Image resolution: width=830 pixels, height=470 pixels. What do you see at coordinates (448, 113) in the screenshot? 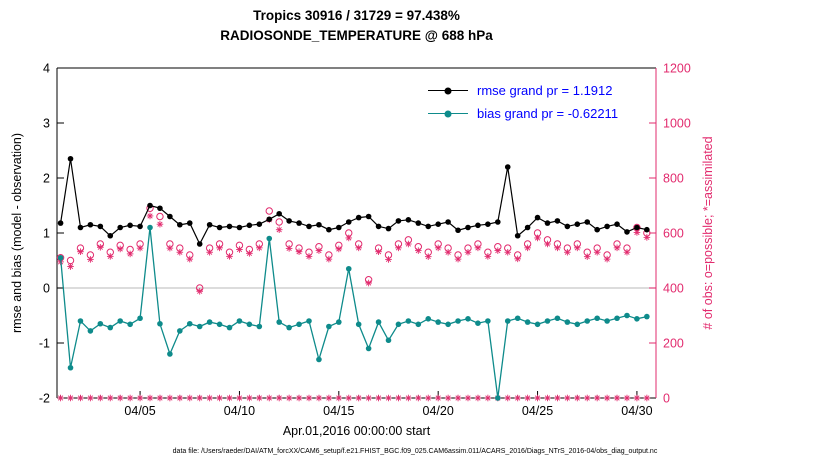
I see `bias-line-marker-icon` at bounding box center [448, 113].